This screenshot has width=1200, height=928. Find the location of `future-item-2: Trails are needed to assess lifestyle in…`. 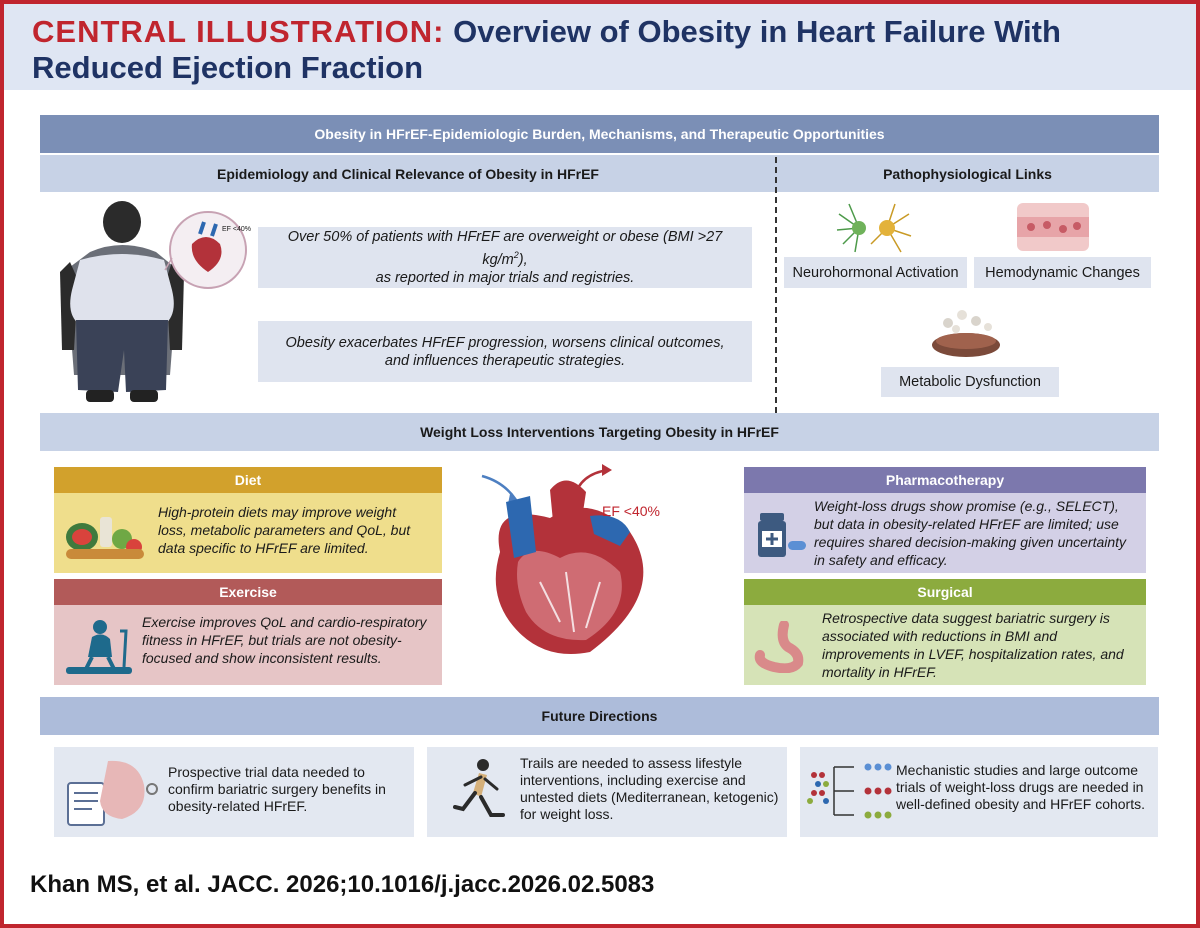

future-item-2: Trails are needed to assess lifestyle in… is located at coordinates (607, 792).